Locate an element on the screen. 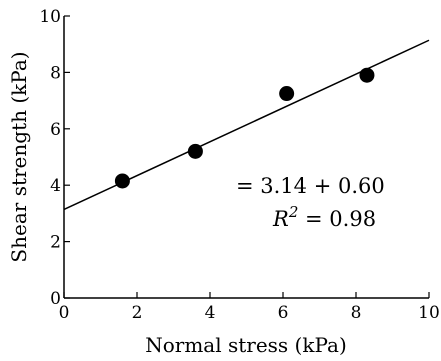 The width and height of the screenshot is (441, 361). r2-prefix: R is located at coordinates (280, 219).